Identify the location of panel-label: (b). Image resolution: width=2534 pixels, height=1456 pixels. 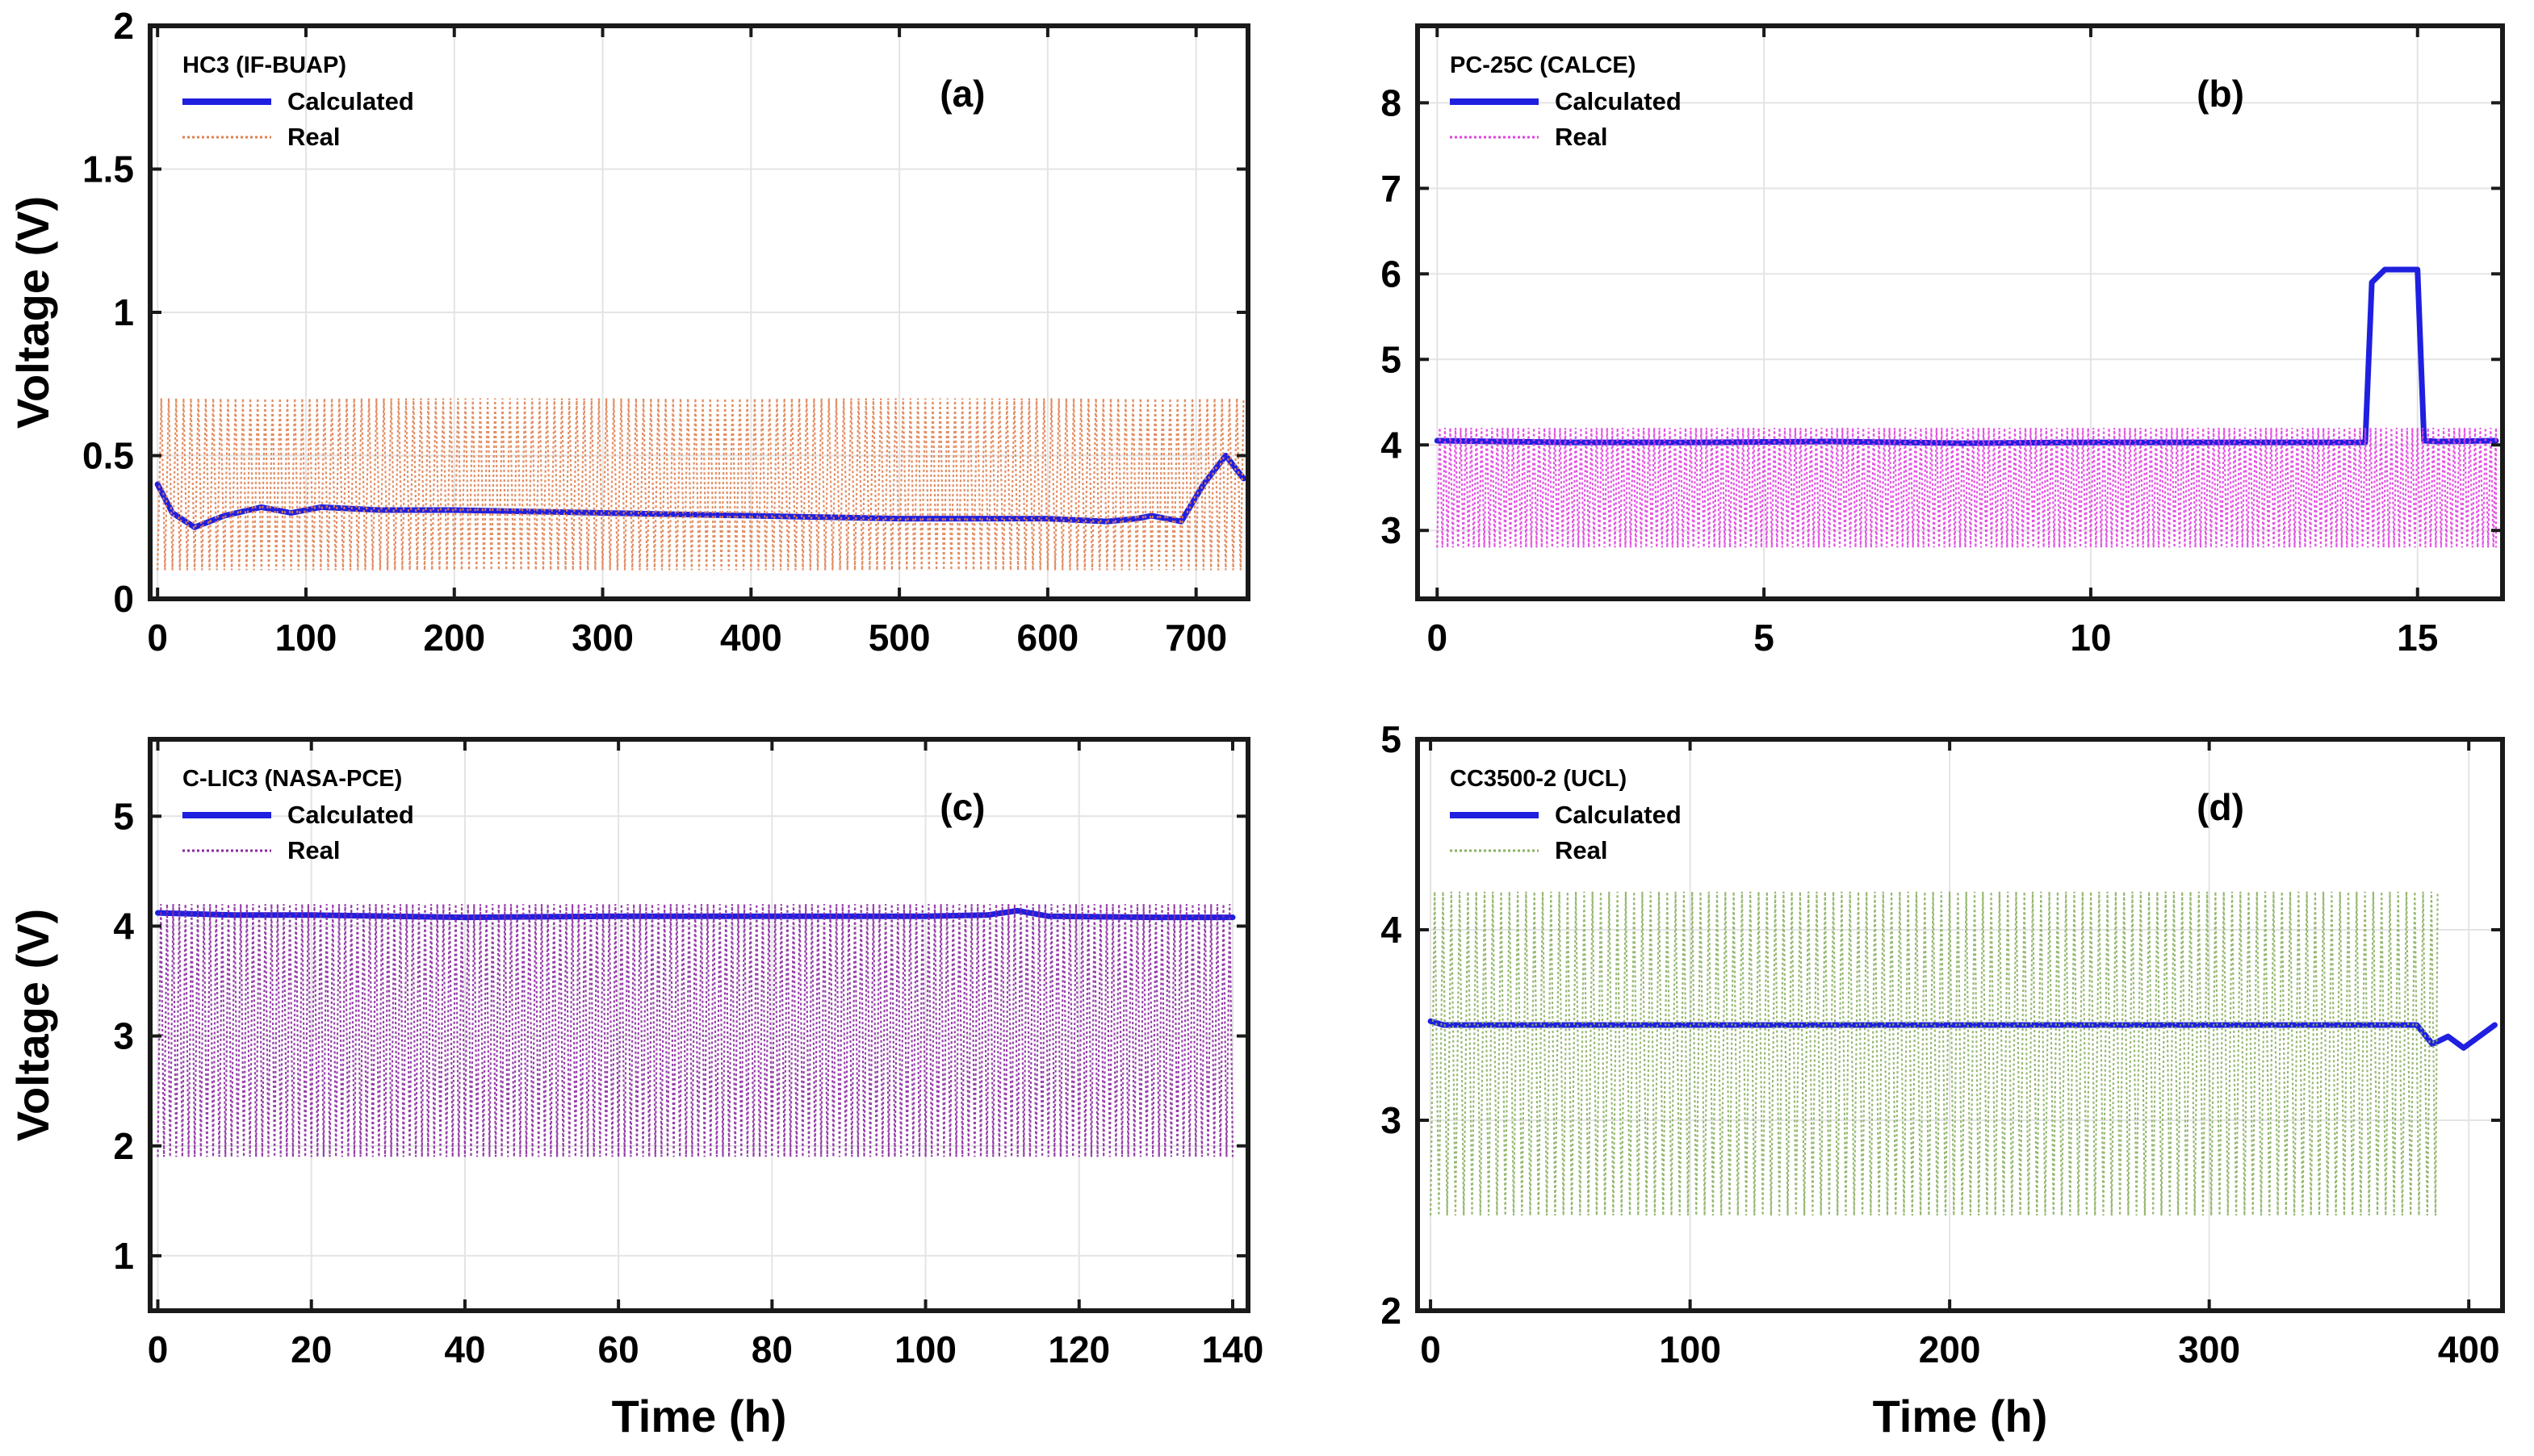
(2220, 94).